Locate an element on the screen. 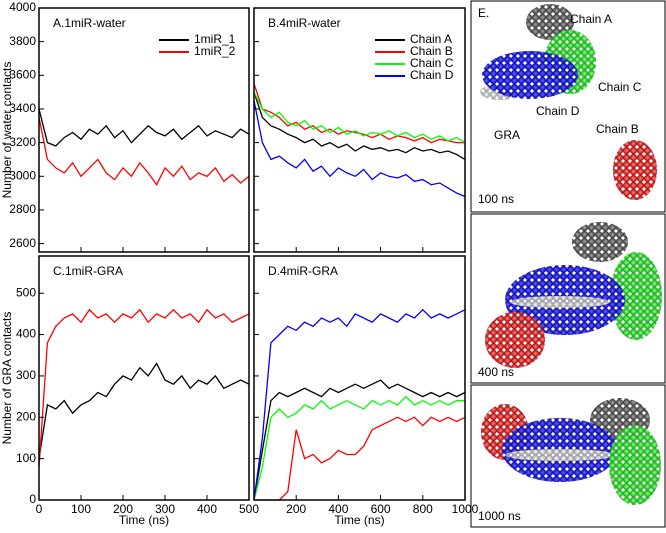  panel-title: E. is located at coordinates (483, 13).